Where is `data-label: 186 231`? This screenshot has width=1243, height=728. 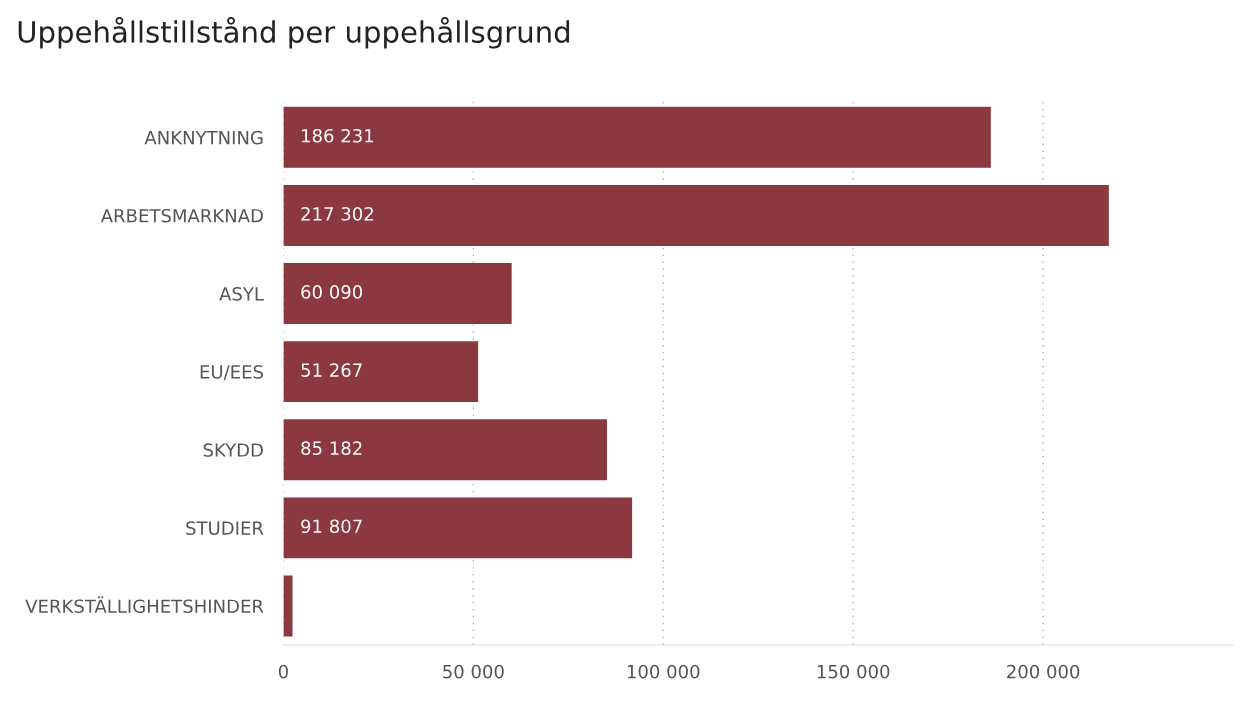 data-label: 186 231 is located at coordinates (338, 135).